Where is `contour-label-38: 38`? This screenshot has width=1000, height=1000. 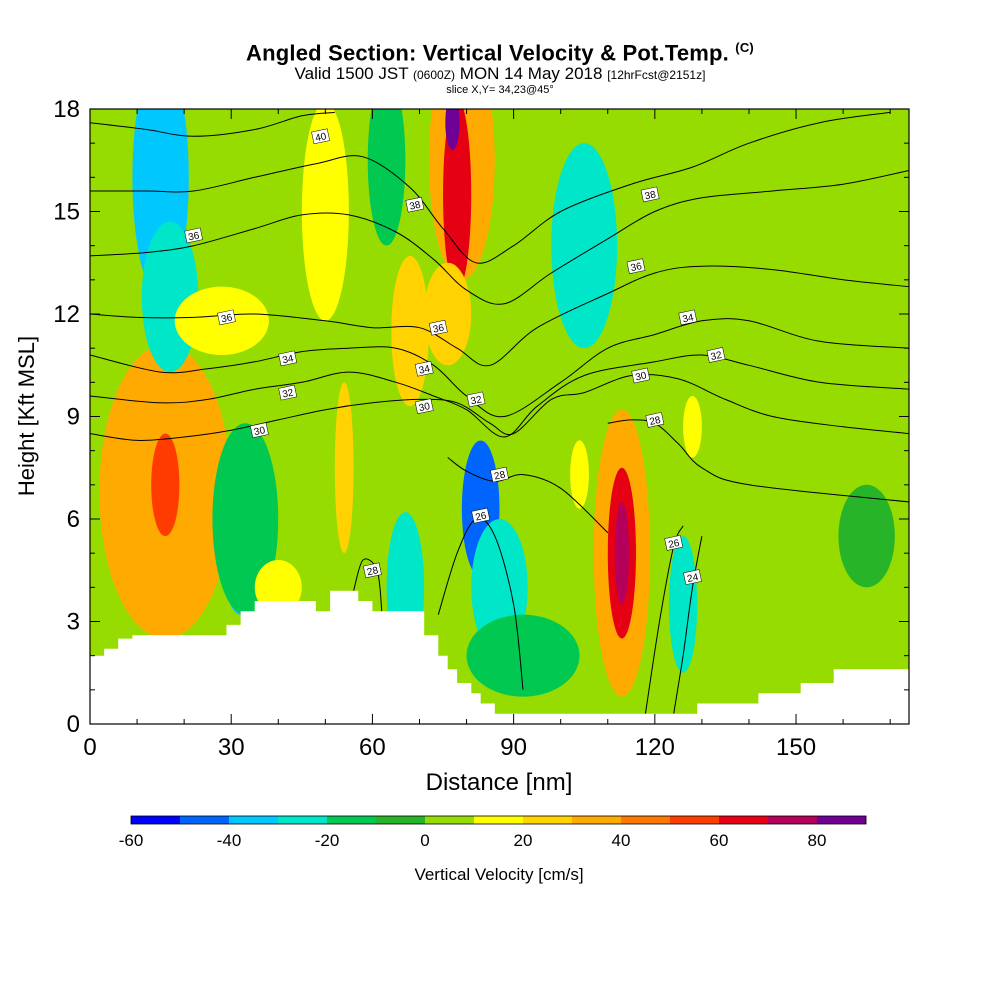
contour-label-38: 38 is located at coordinates (415, 204).